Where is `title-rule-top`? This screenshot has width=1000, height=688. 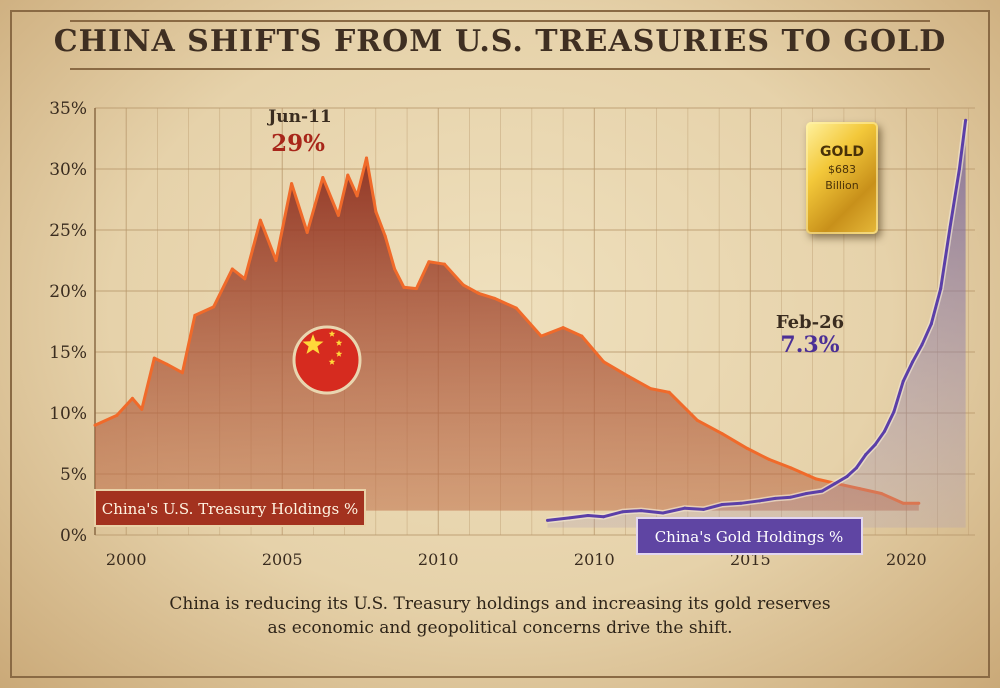 title-rule-top is located at coordinates (500, 21).